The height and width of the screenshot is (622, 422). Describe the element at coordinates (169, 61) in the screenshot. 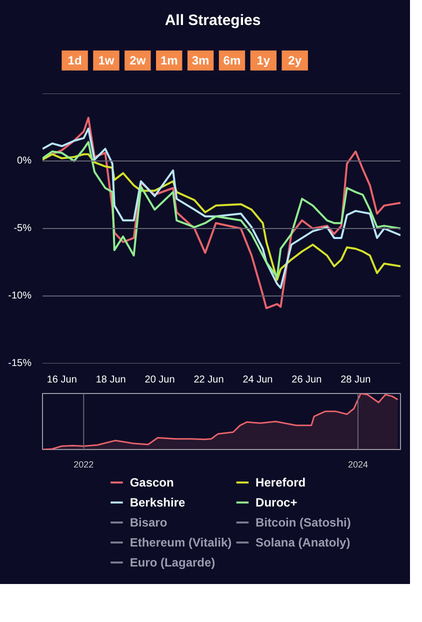

I see `text: 1m` at that location.